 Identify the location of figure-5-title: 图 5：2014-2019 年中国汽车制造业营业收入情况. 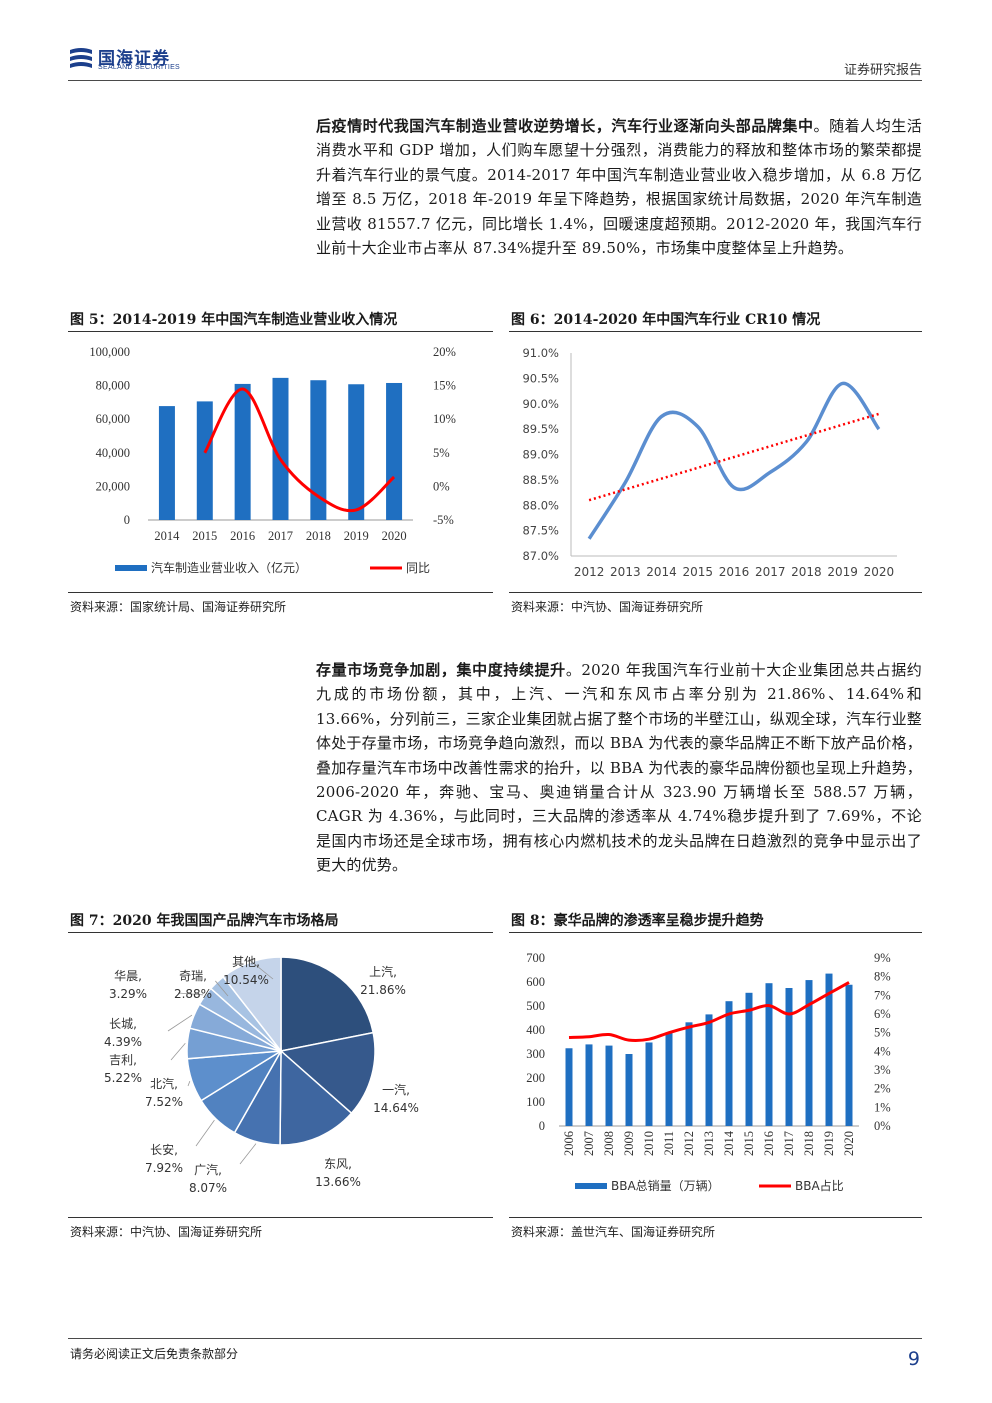
(234, 320).